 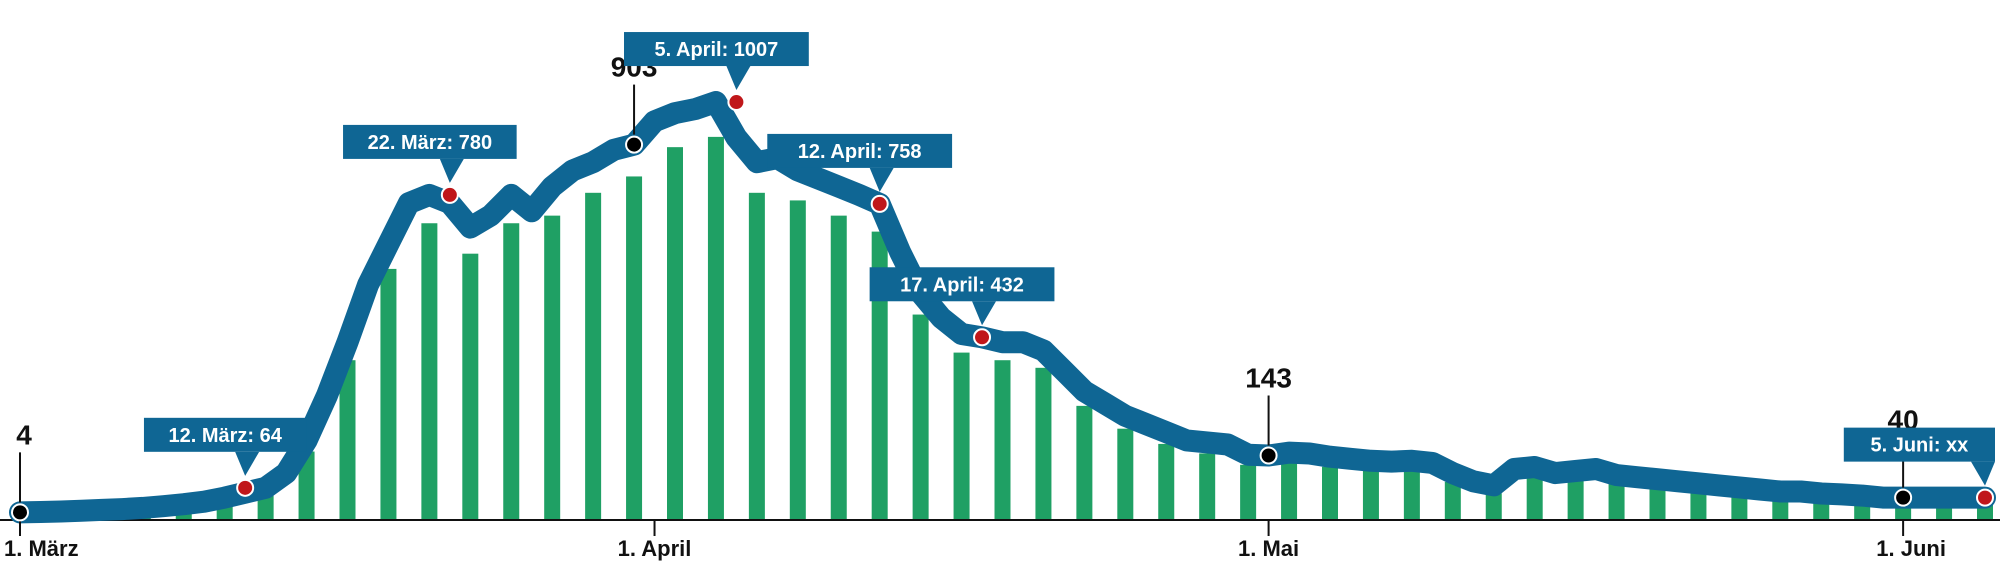 I want to click on annotation-label: 143, so click(x=1268, y=378).